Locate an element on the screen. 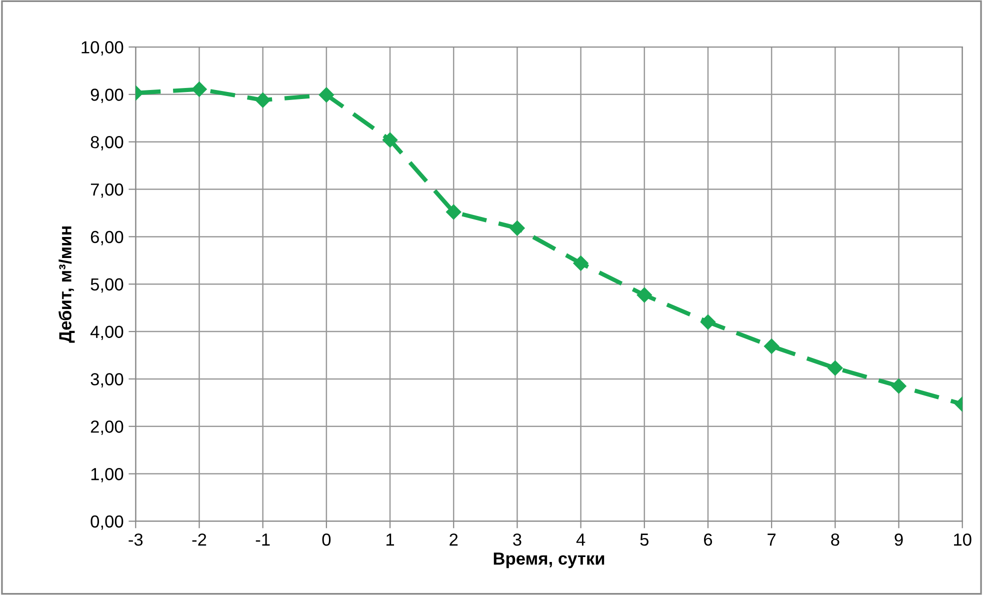  x-tick-label: 2 is located at coordinates (454, 539).